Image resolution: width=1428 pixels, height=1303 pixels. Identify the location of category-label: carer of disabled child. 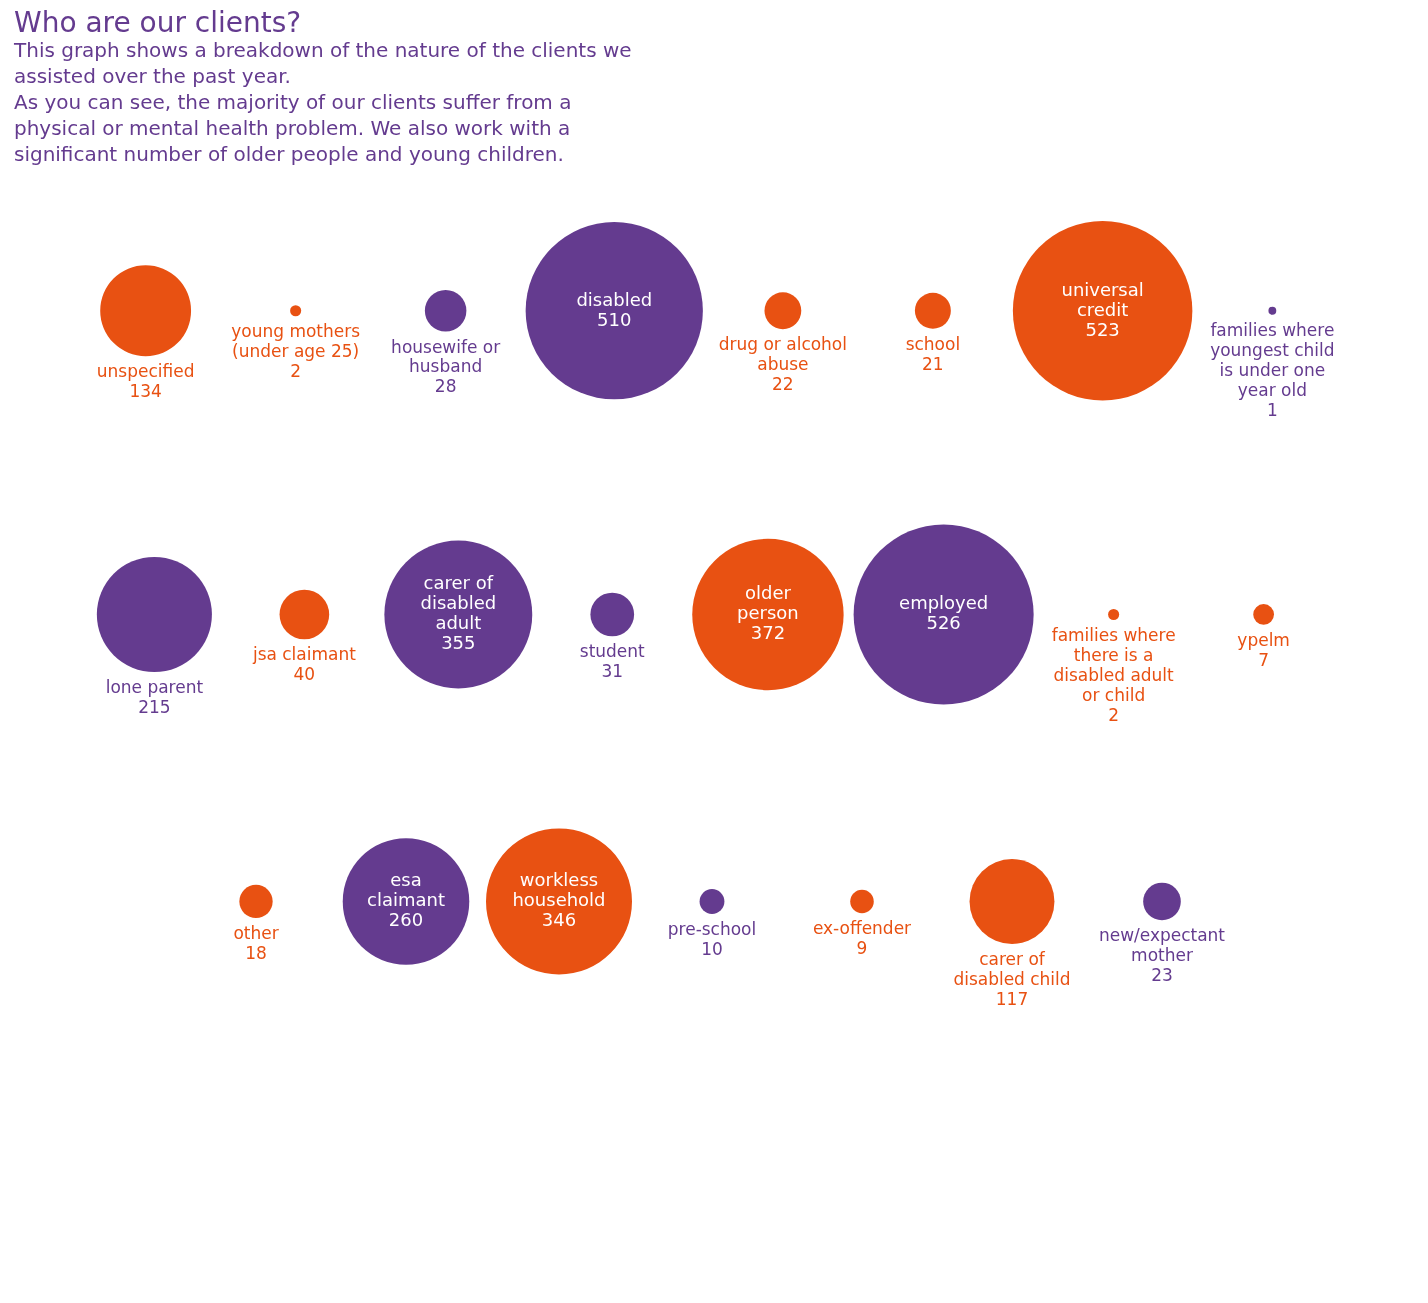
(1012, 968).